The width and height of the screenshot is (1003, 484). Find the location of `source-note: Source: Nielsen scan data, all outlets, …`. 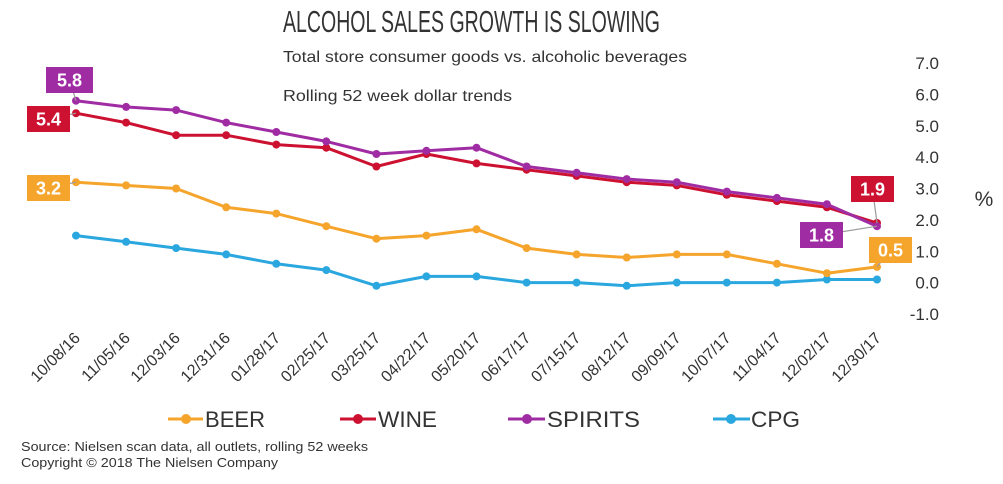

source-note: Source: Nielsen scan data, all outlets, … is located at coordinates (194, 447).